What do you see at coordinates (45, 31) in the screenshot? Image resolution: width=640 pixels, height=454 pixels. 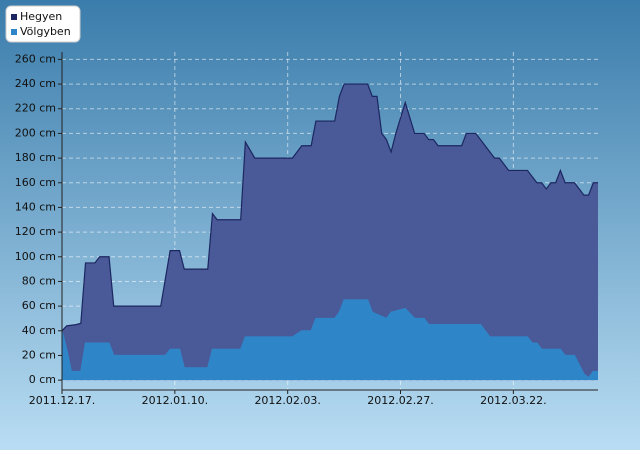 I see `legend-label: Völgyben` at bounding box center [45, 31].